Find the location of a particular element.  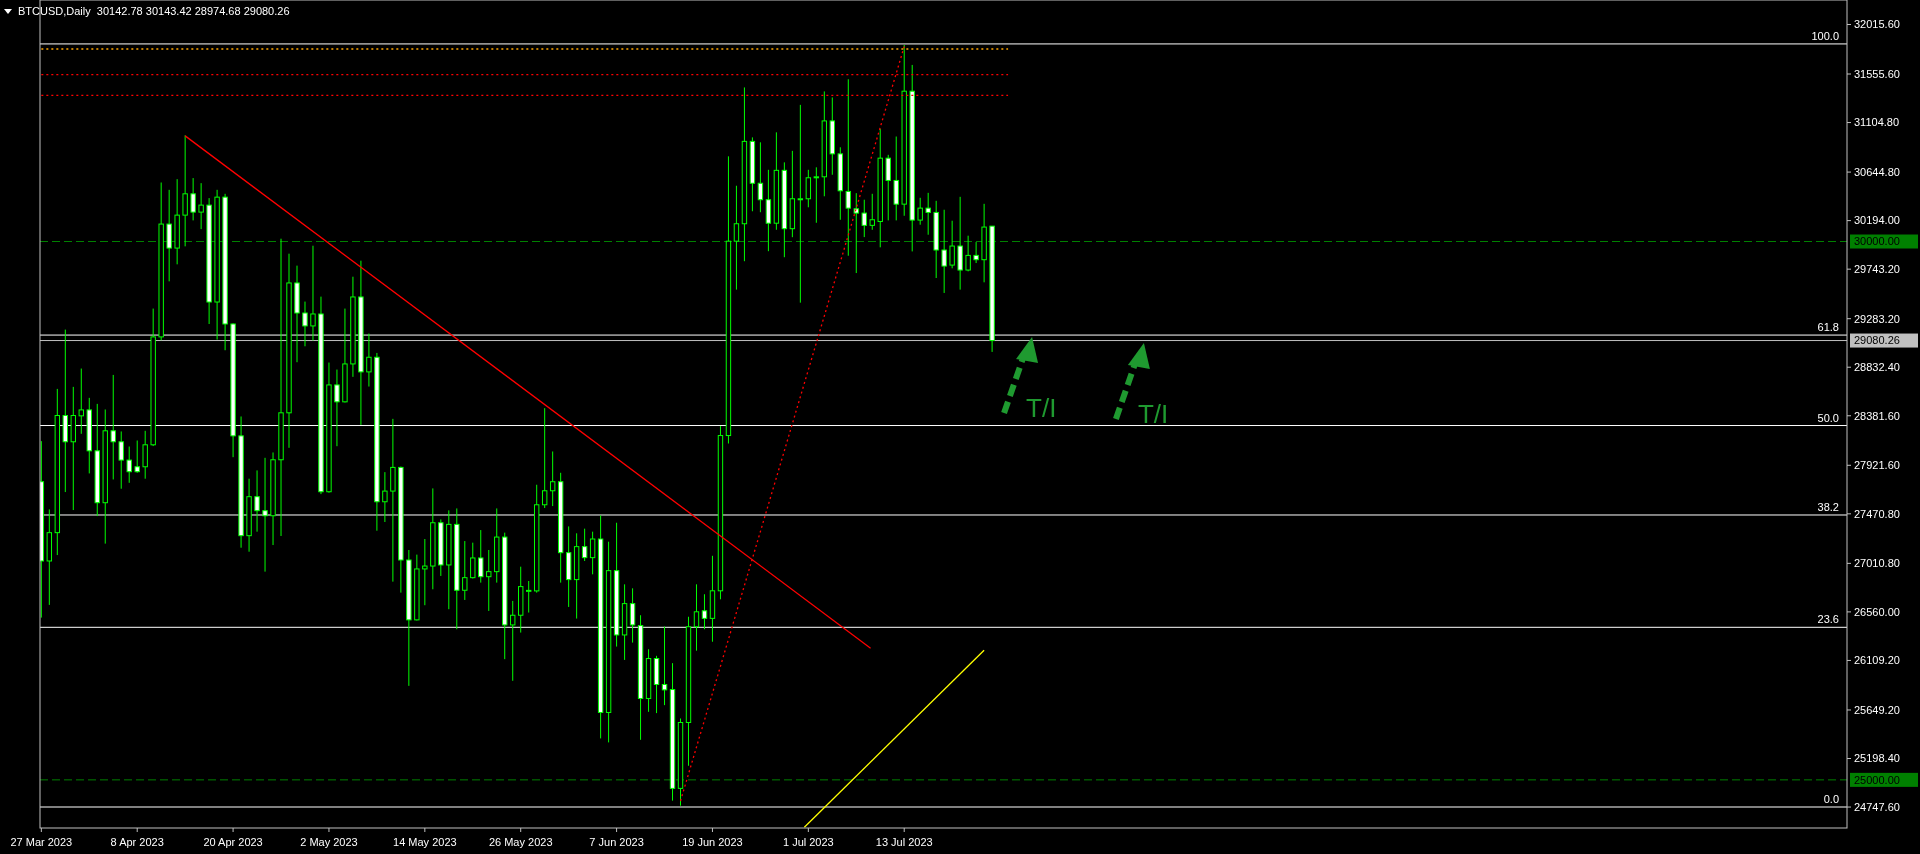

y-tick-label: 26109.20 is located at coordinates (1877, 660).